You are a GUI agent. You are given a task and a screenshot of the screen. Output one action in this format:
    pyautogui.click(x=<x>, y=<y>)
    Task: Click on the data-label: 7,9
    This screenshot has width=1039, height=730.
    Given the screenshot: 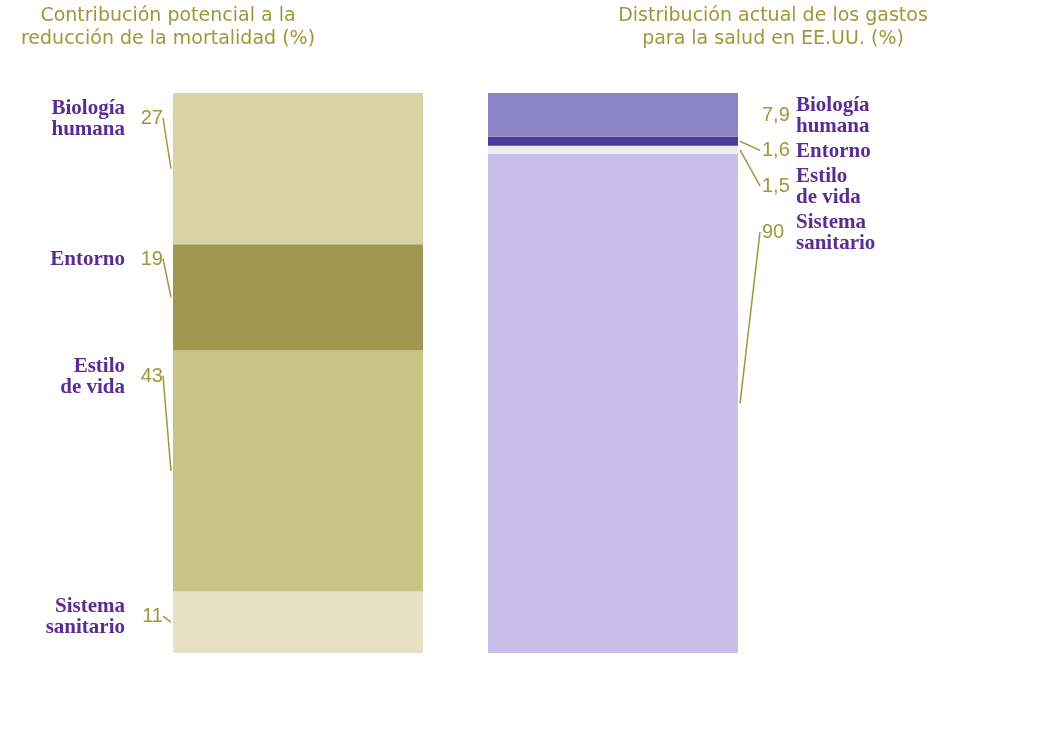 What is the action you would take?
    pyautogui.click(x=776, y=113)
    